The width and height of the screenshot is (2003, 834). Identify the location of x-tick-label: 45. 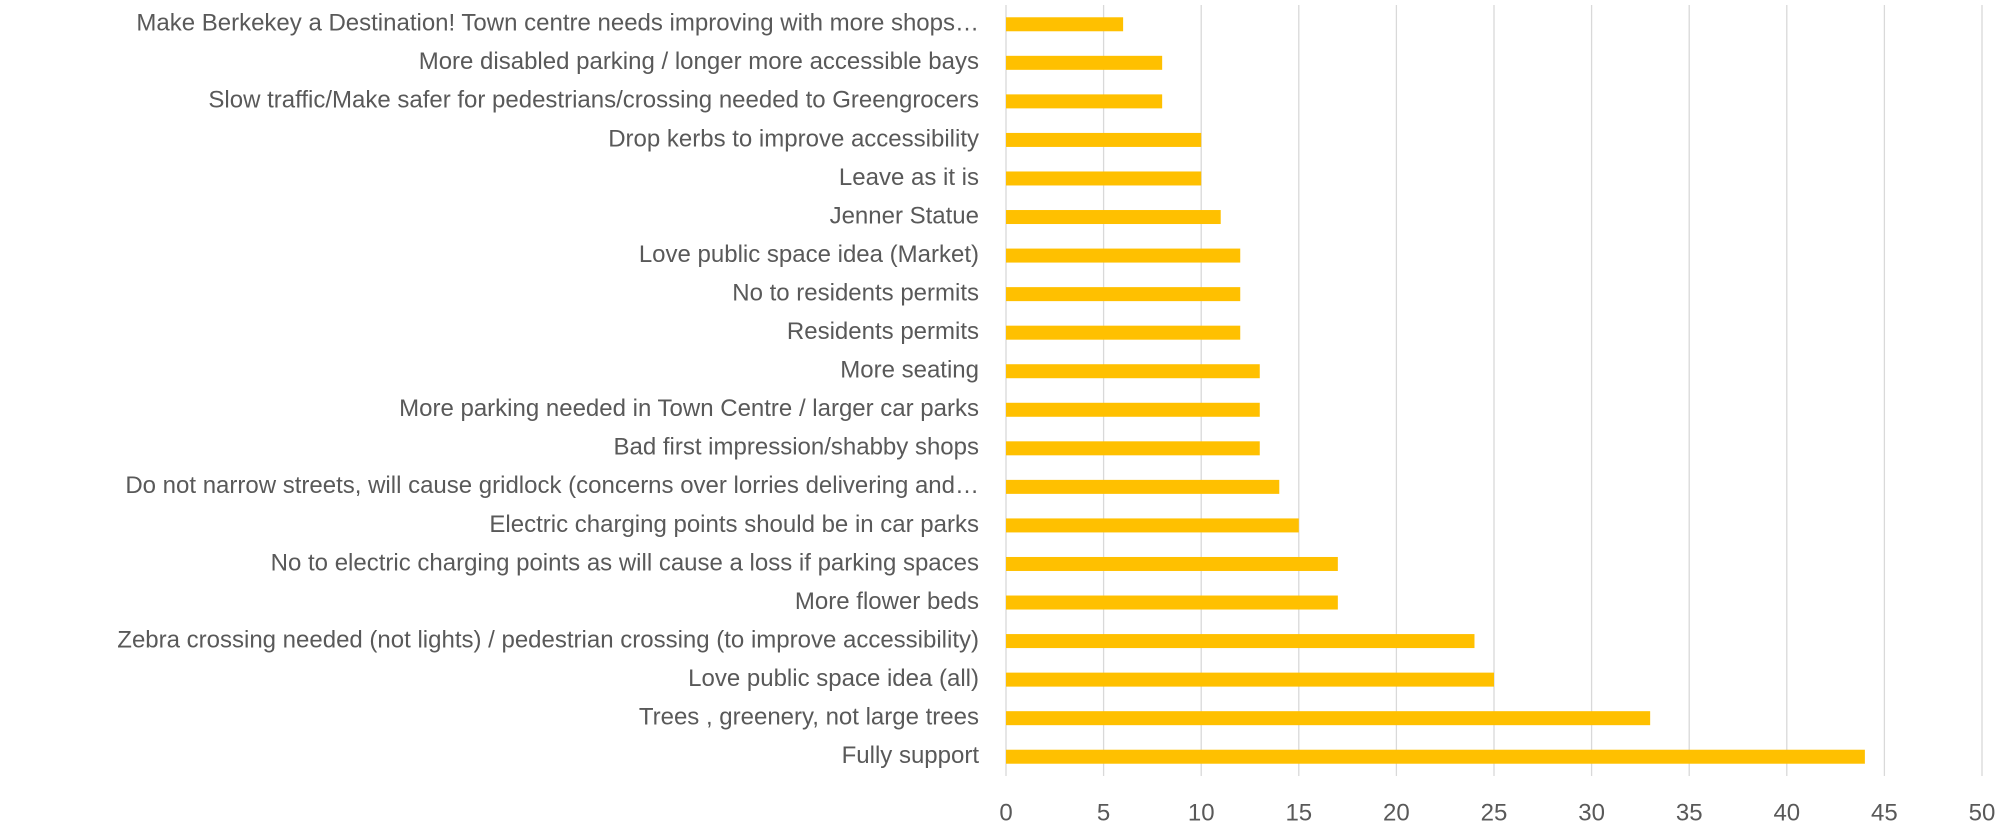
(1884, 812).